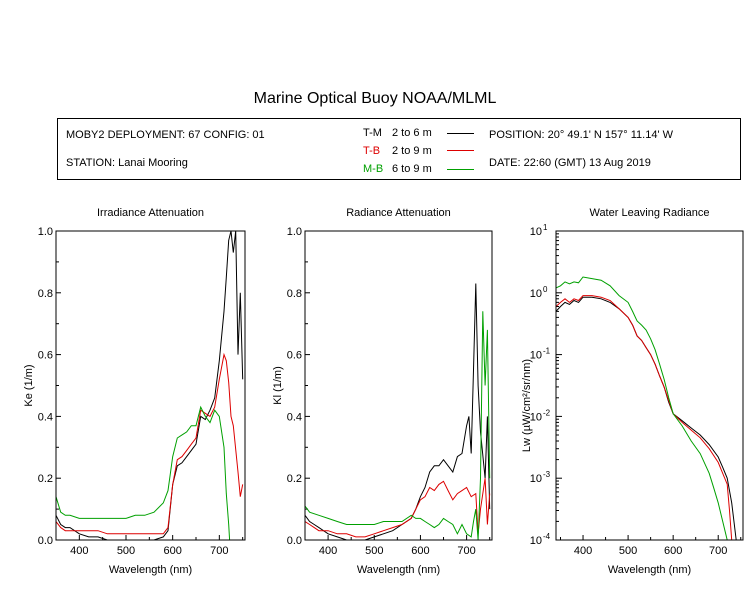  What do you see at coordinates (328, 551) in the screenshot?
I see `chart2-xtick-label: 400` at bounding box center [328, 551].